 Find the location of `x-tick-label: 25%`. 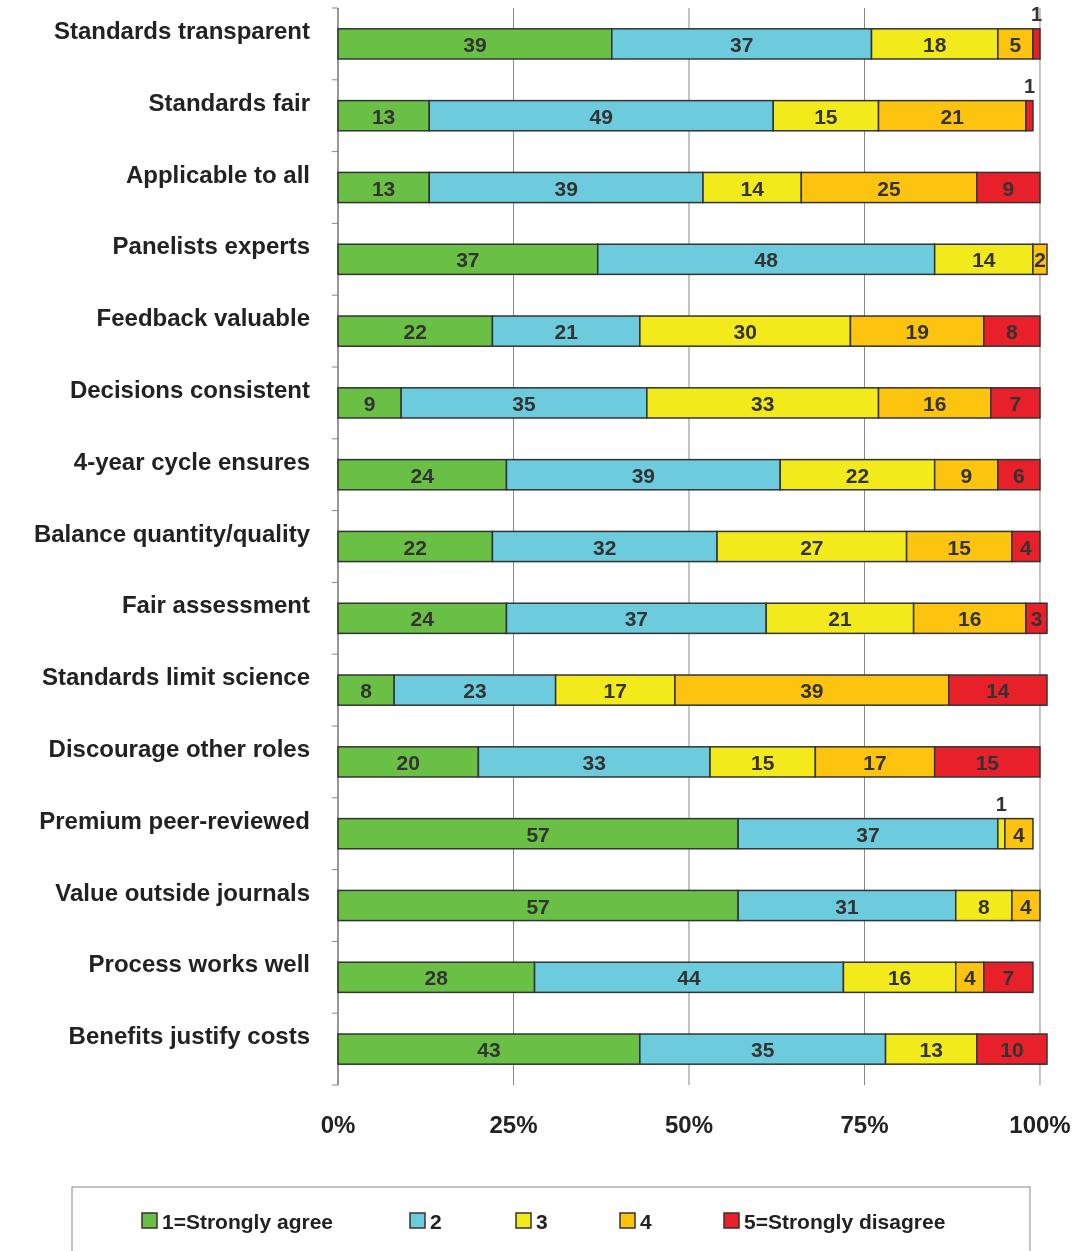

x-tick-label: 25% is located at coordinates (513, 1124).